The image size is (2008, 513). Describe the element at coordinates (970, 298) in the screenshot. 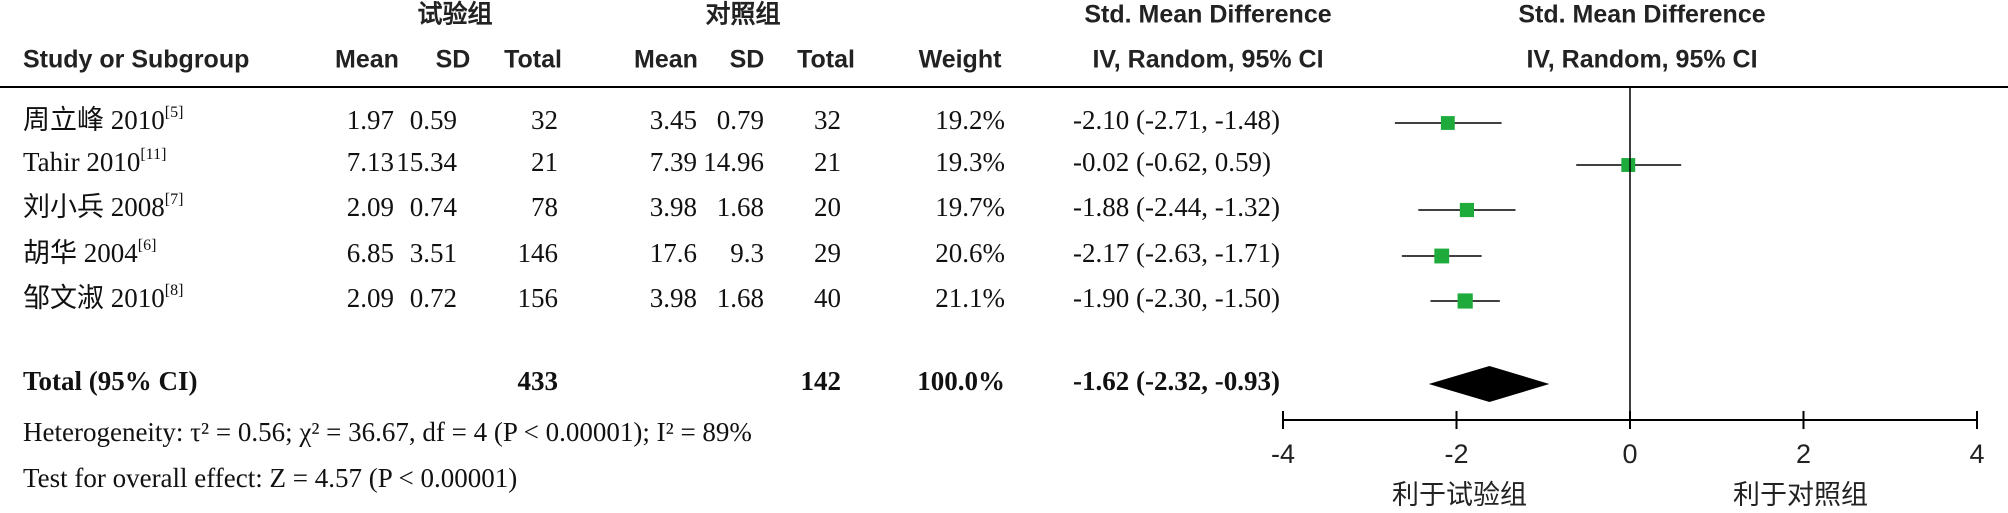

I see `cell: 21.1%` at that location.